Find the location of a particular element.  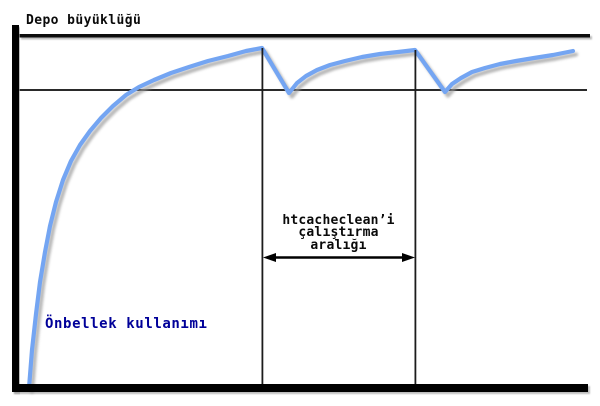

interval-arrow-right-head is located at coordinates (408, 257).